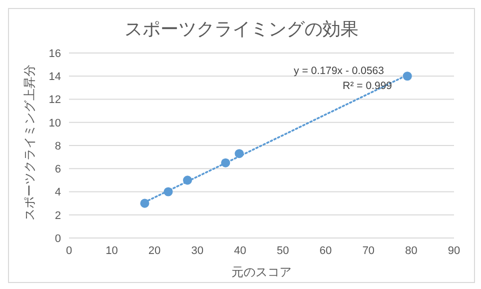 This screenshot has width=481, height=289. I want to click on x-axis-title: 元のスコア, so click(262, 272).